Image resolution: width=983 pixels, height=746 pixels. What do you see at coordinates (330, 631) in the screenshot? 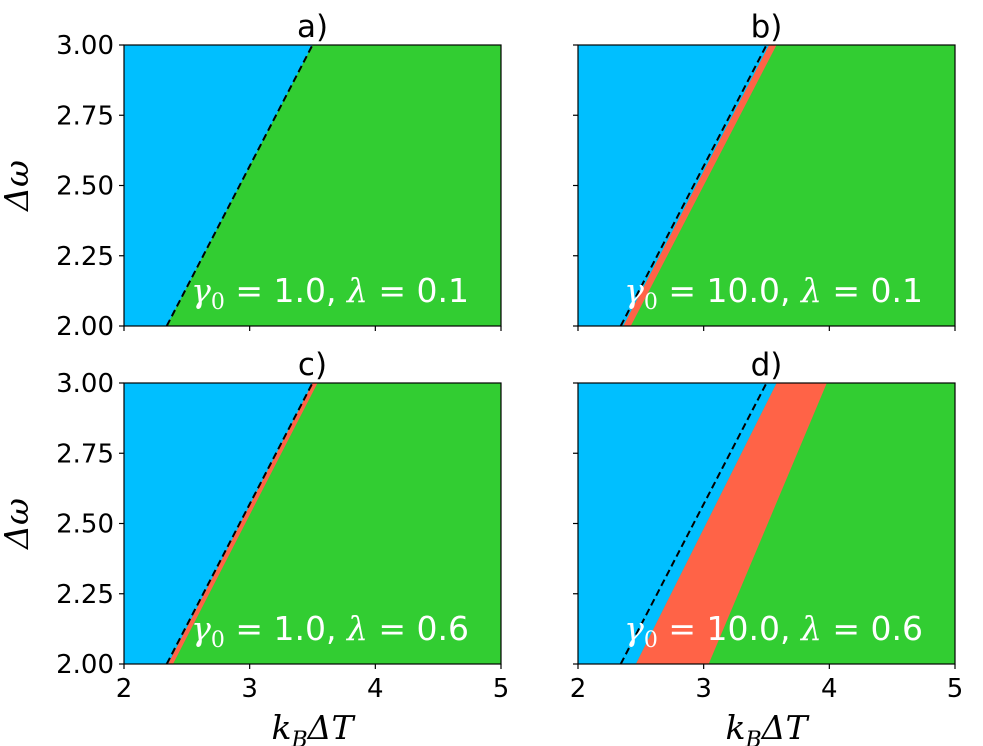
I see `parameter-annotation: γ0 = 1.0, λ = 0.6` at bounding box center [330, 631].